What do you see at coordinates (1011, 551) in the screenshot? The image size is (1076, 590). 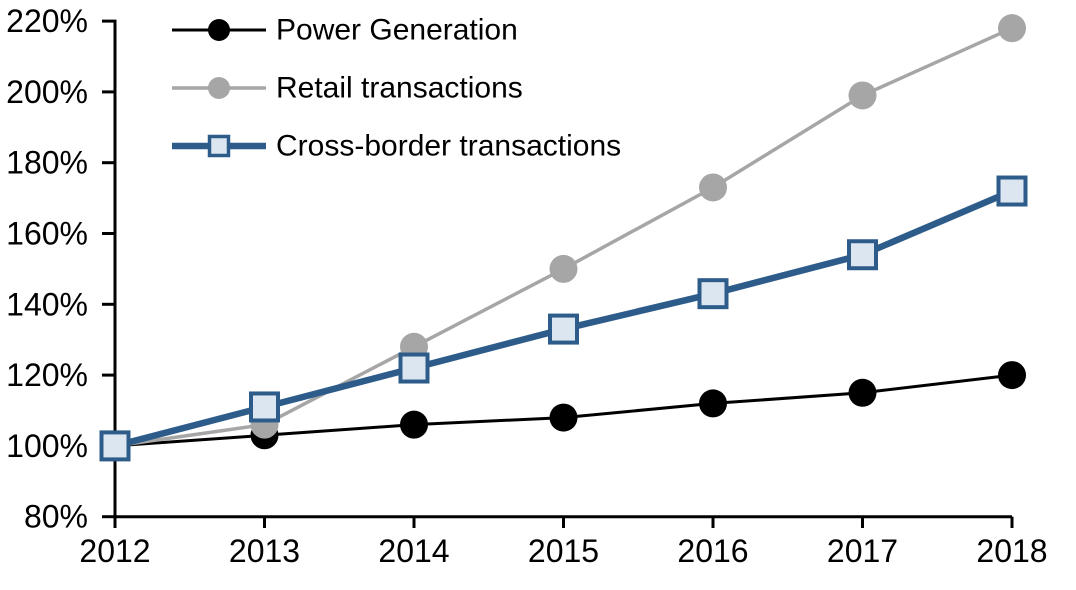 I see `x-tick-label: 2018` at bounding box center [1011, 551].